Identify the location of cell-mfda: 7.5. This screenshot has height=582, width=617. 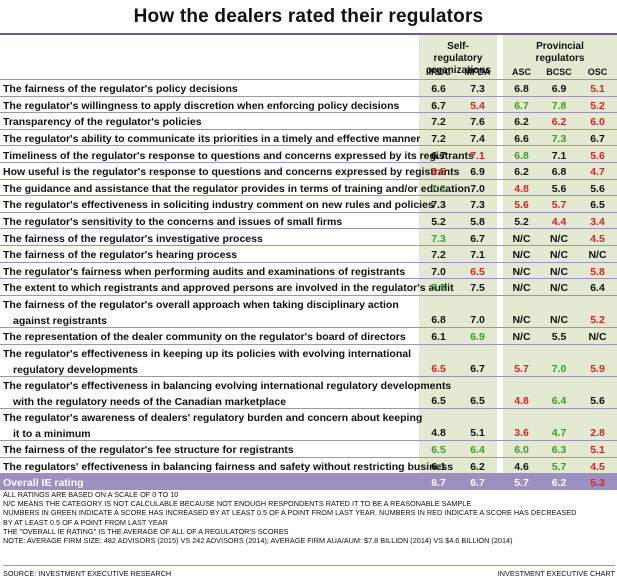
(477, 288).